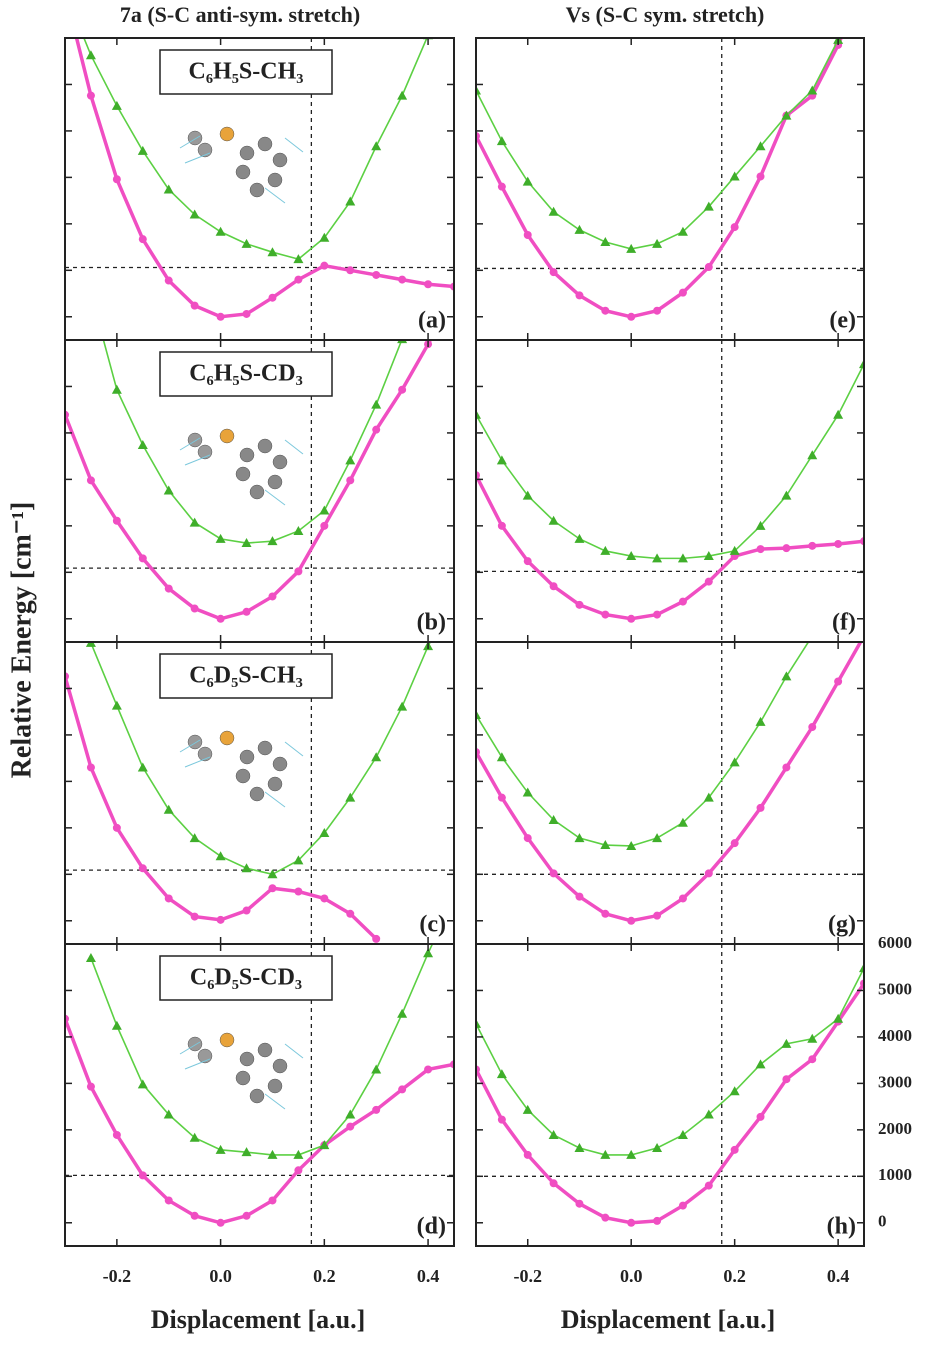 The height and width of the screenshot is (1347, 936). I want to click on y-tick-label: 2000, so click(895, 1128).